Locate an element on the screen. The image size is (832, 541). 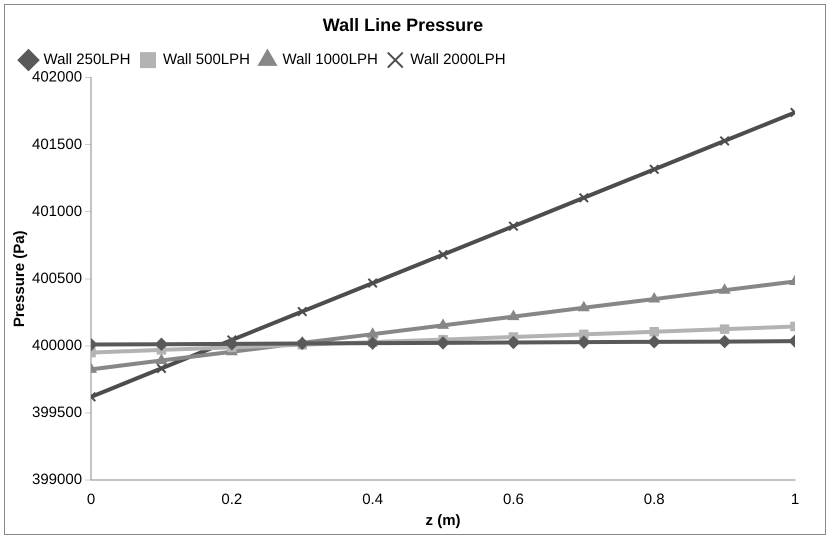
legend-label: Wall 2000LPH is located at coordinates (458, 59).